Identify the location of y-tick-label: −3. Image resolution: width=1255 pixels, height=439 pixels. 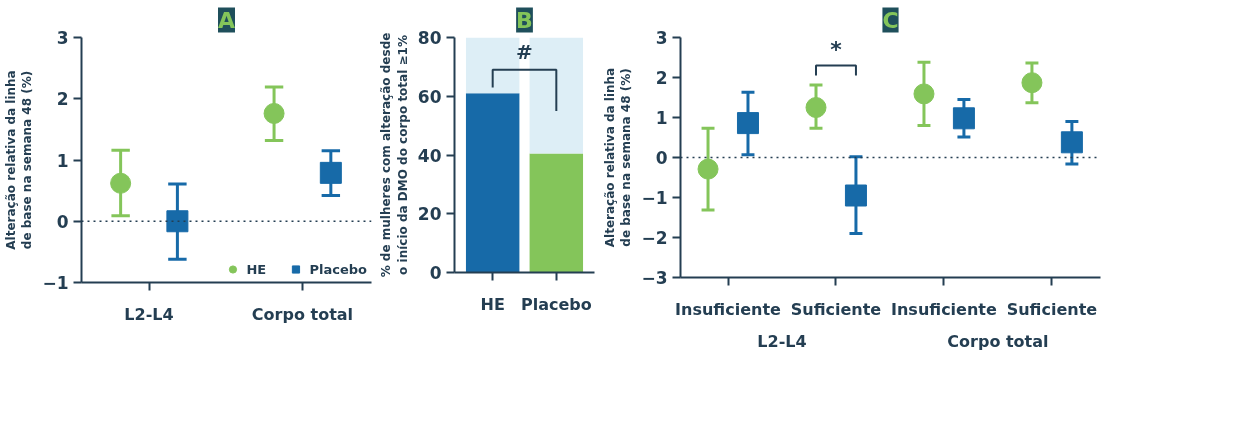
(654, 278).